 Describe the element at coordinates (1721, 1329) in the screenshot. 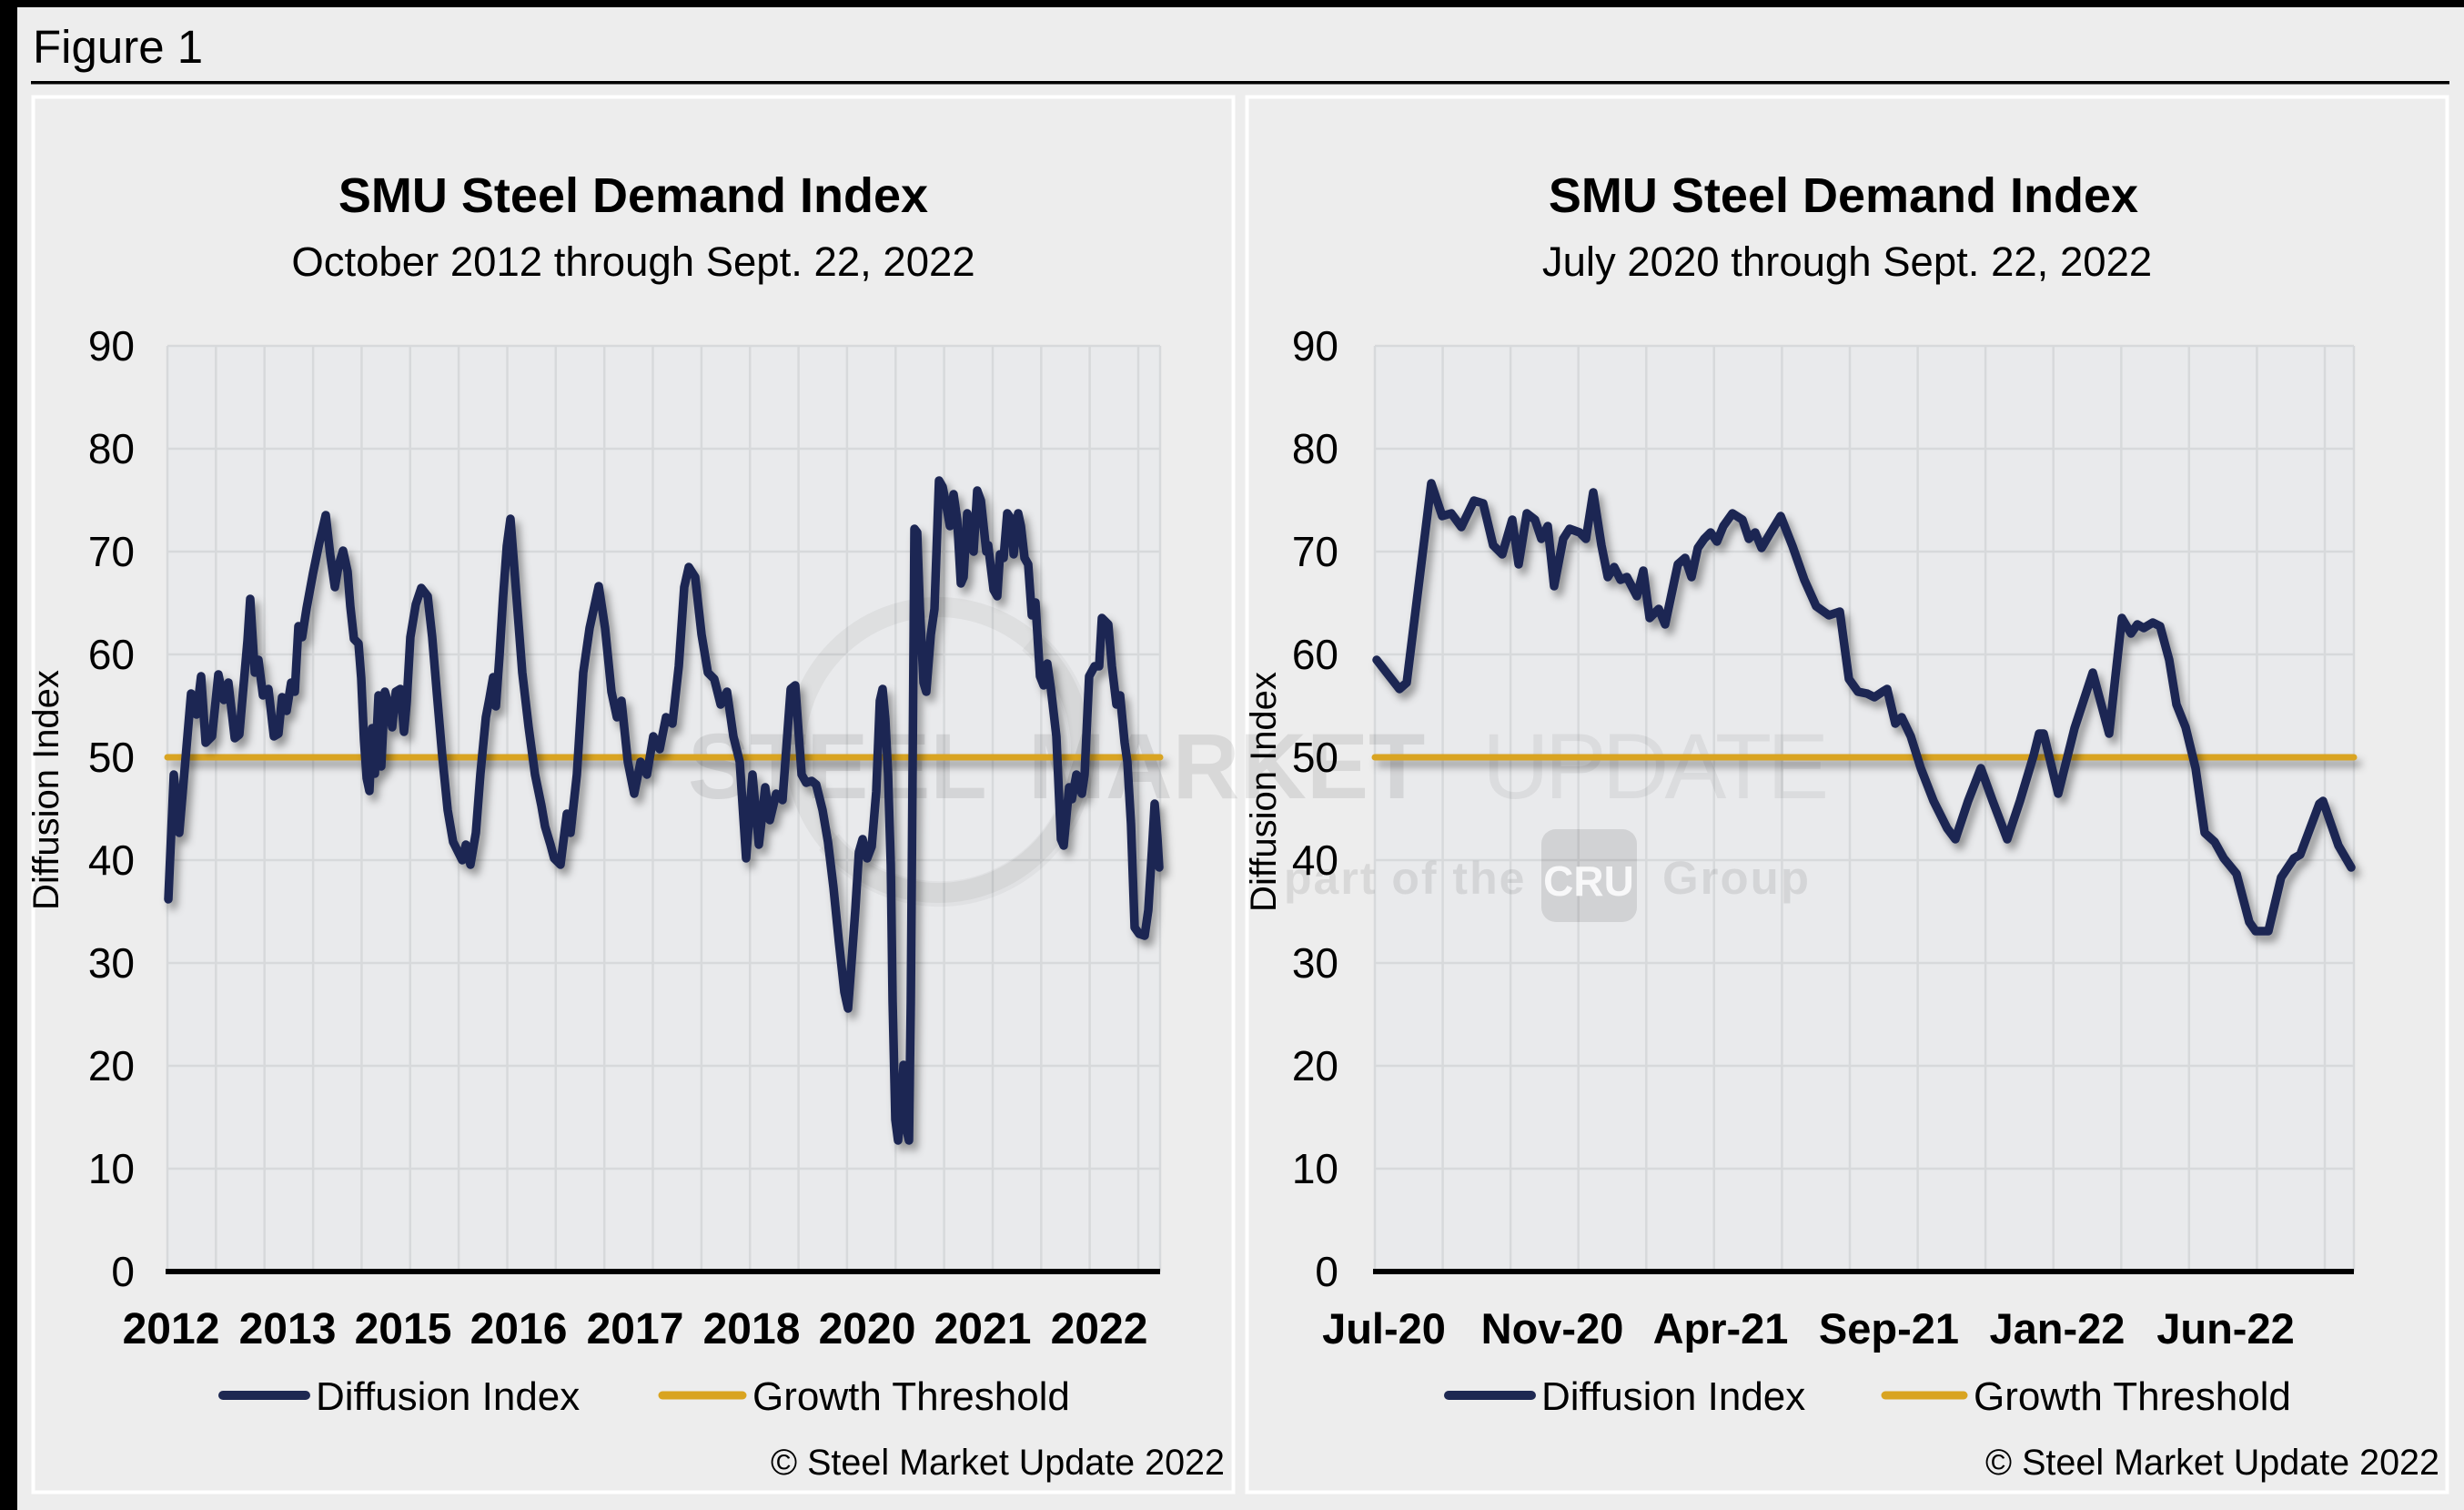

I see `svg-text: Apr-21` at that location.